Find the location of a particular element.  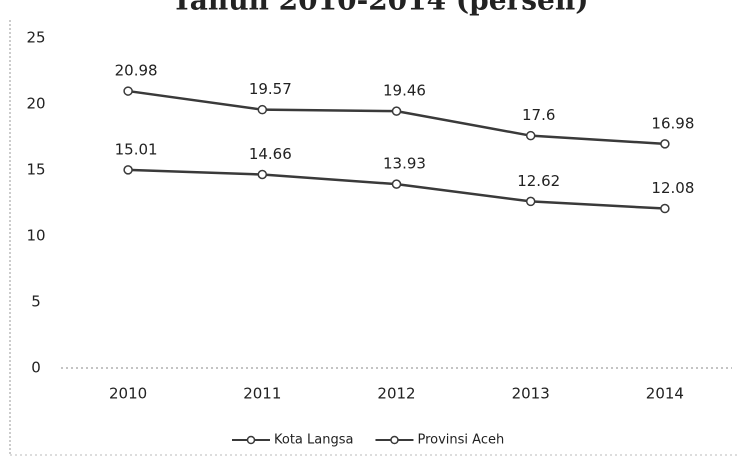

chart-title: Tahun 2010-2014 (persen) is located at coordinates (380, 8).